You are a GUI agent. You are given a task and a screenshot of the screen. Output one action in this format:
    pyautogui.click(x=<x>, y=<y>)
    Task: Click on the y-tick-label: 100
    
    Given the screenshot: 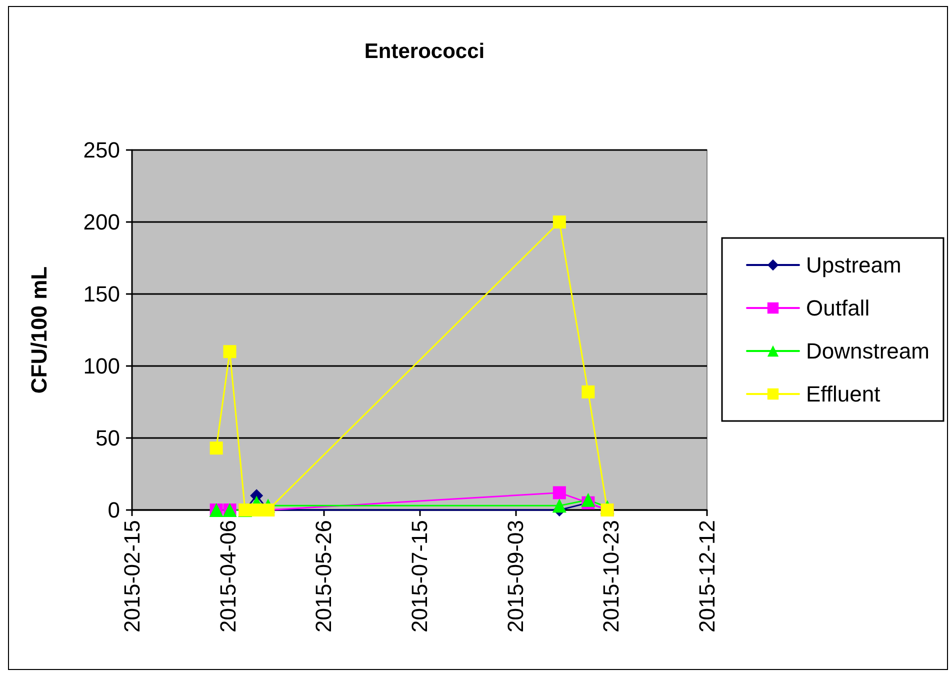 What is the action you would take?
    pyautogui.click(x=101, y=366)
    